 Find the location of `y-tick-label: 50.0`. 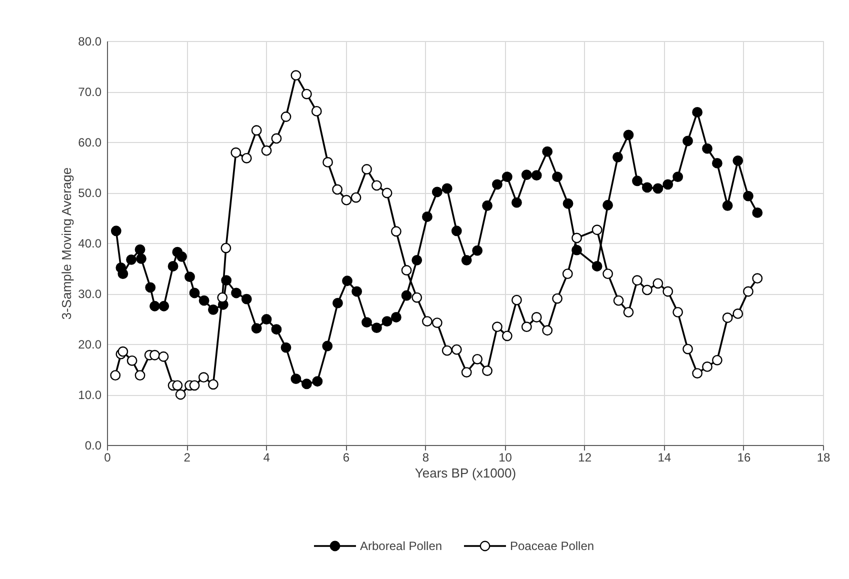

y-tick-label: 50.0 is located at coordinates (90, 193).